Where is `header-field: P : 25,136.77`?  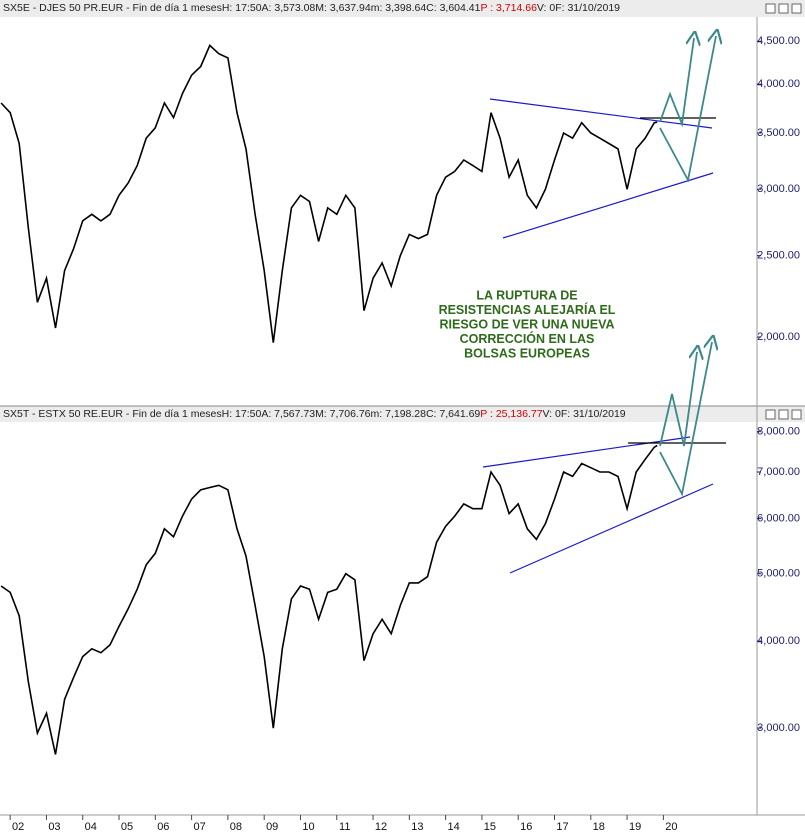
header-field: P : 25,136.77 is located at coordinates (511, 414).